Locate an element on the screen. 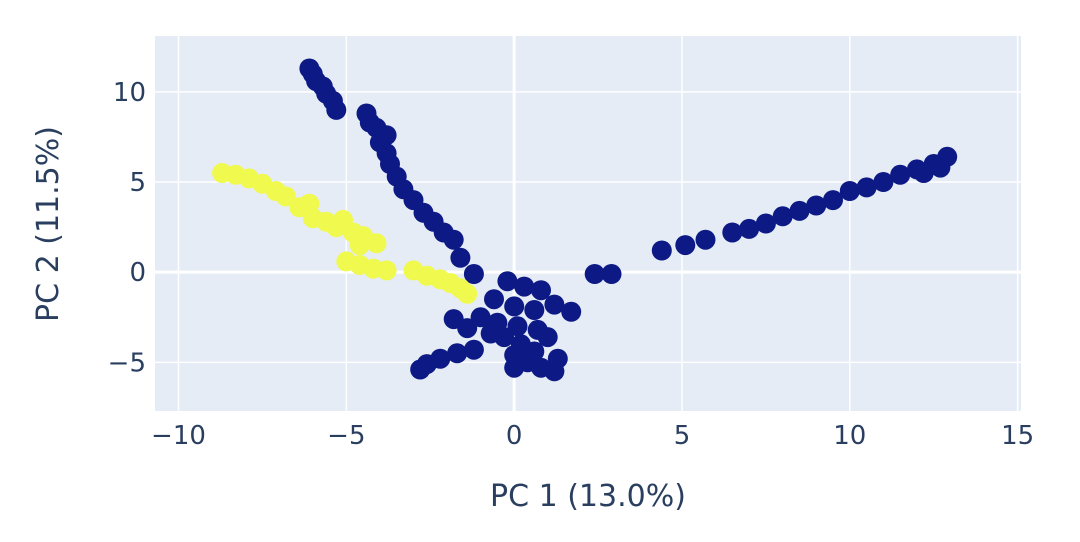 The width and height of the screenshot is (1080, 542). x-axis-ticks: −10 −5 0 5 10 15 is located at coordinates (592, 436).